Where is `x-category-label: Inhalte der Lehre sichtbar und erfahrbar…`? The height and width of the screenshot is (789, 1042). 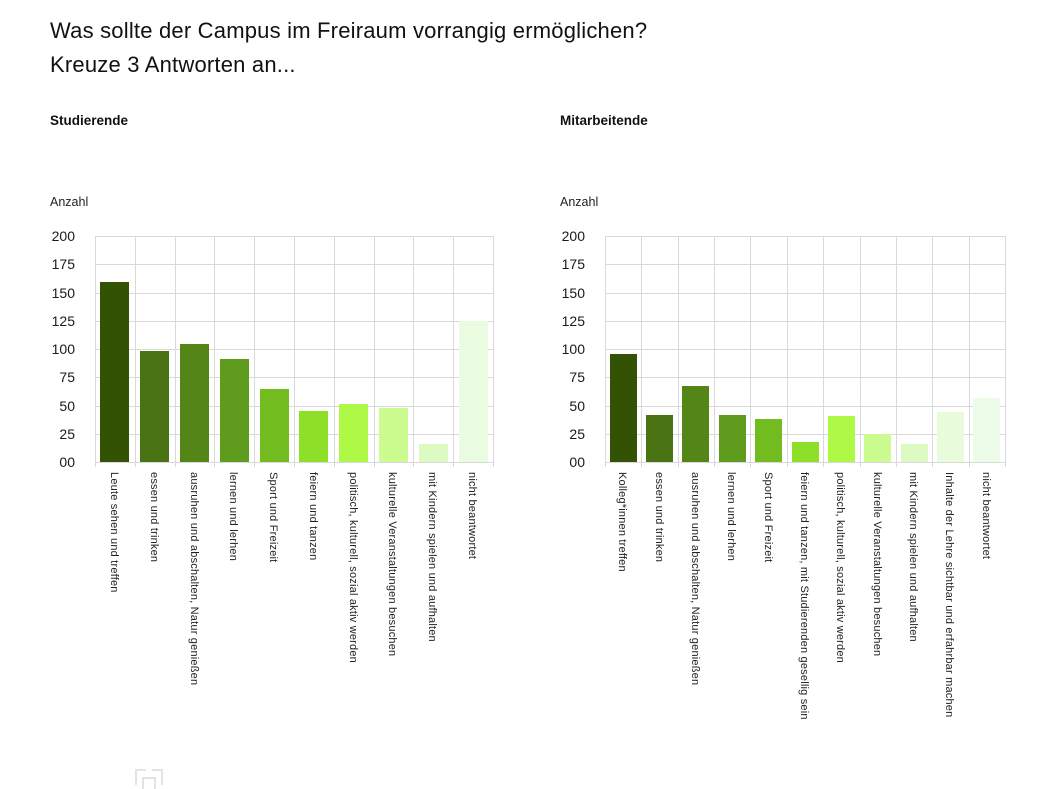 x-category-label: Inhalte der Lehre sichtbar und erfahrbar… is located at coordinates (949, 595).